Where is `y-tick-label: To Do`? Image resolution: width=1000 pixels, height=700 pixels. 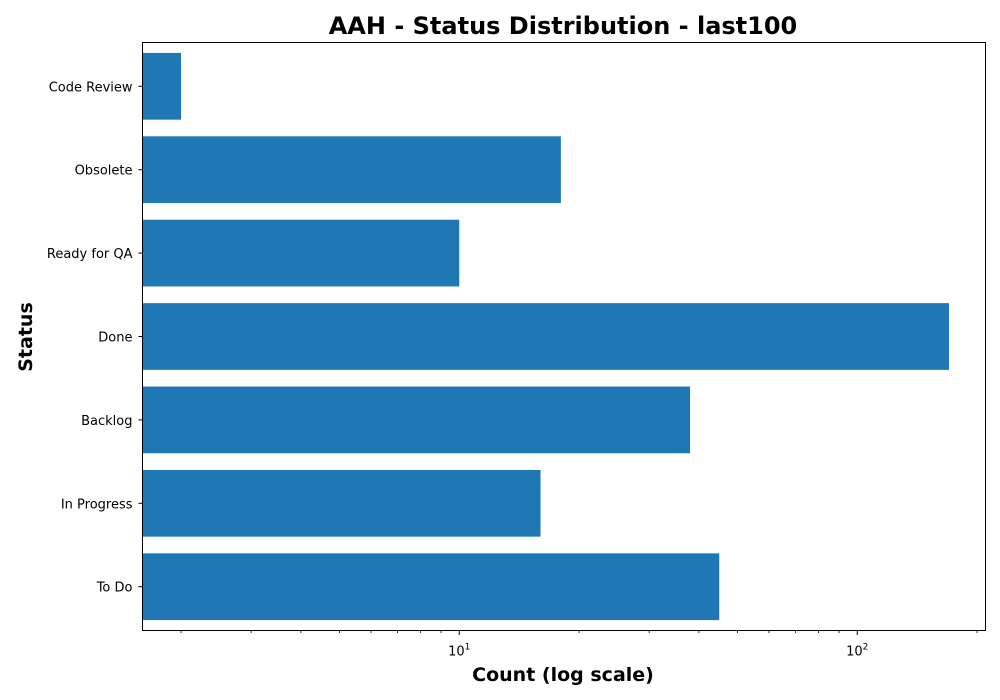
y-tick-label: To Do is located at coordinates (114, 588).